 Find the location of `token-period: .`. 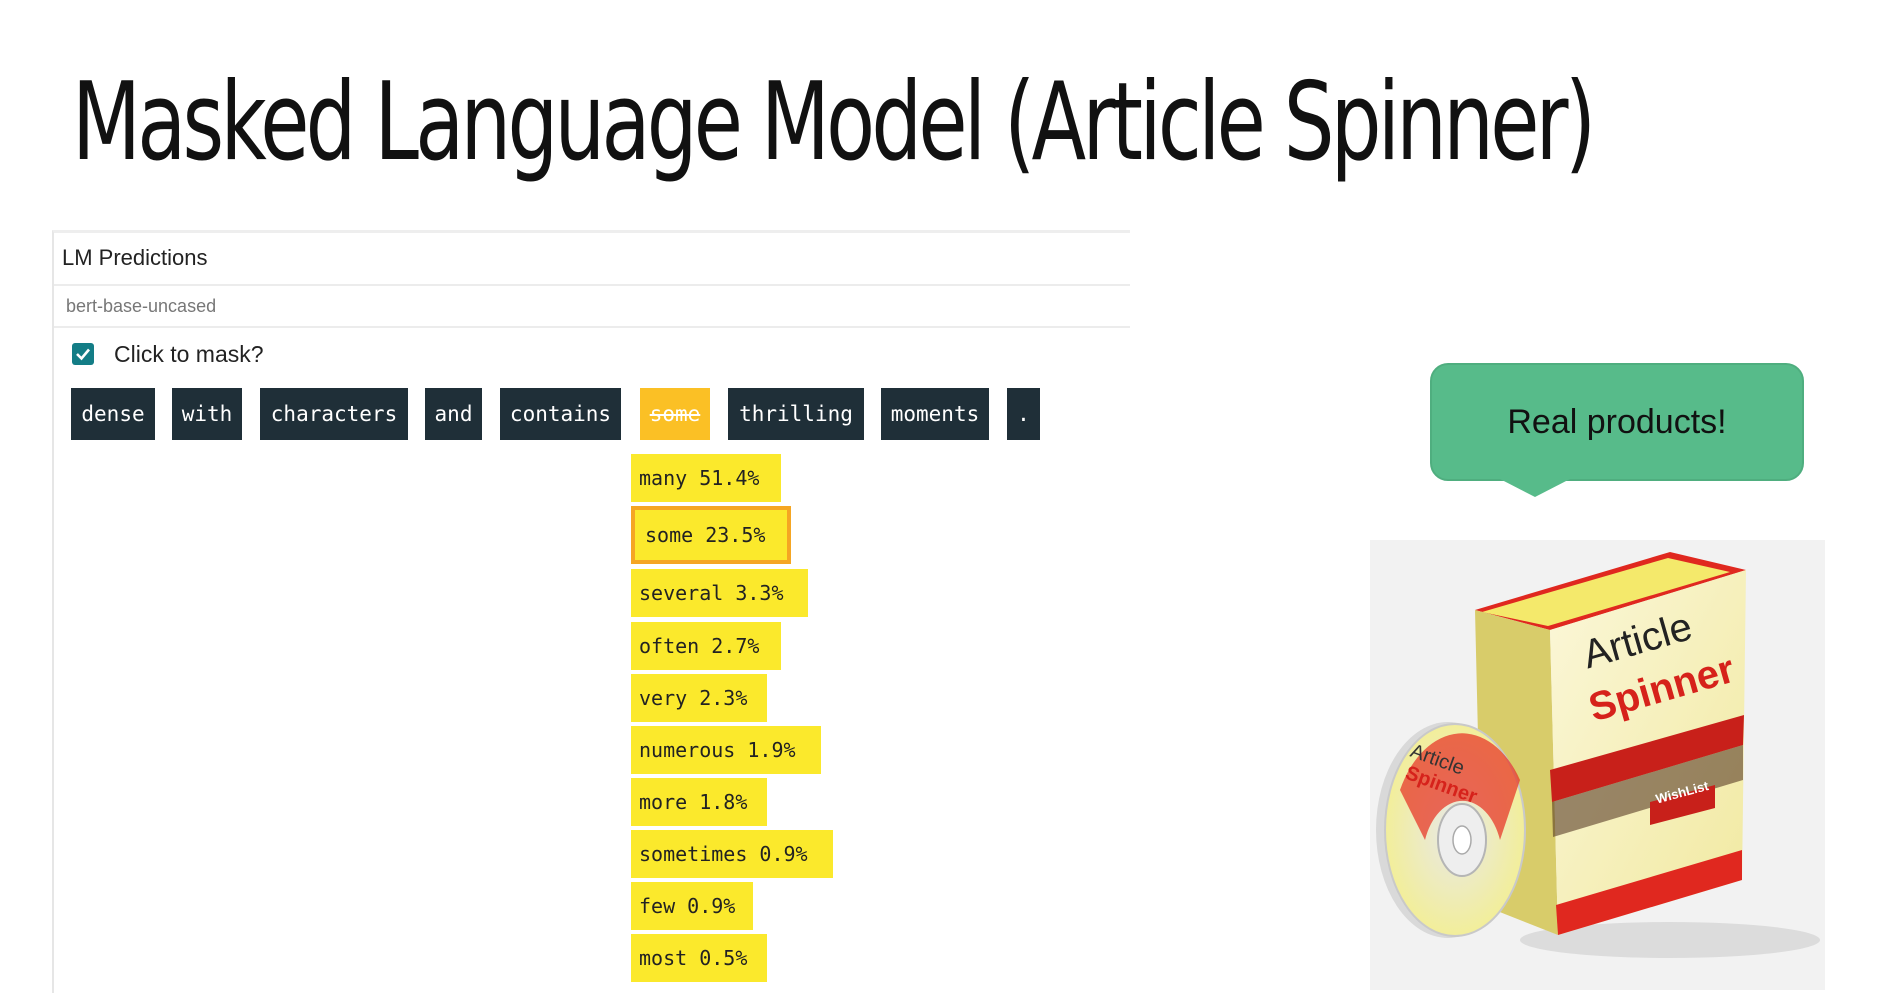

token-period: . is located at coordinates (1023, 414).